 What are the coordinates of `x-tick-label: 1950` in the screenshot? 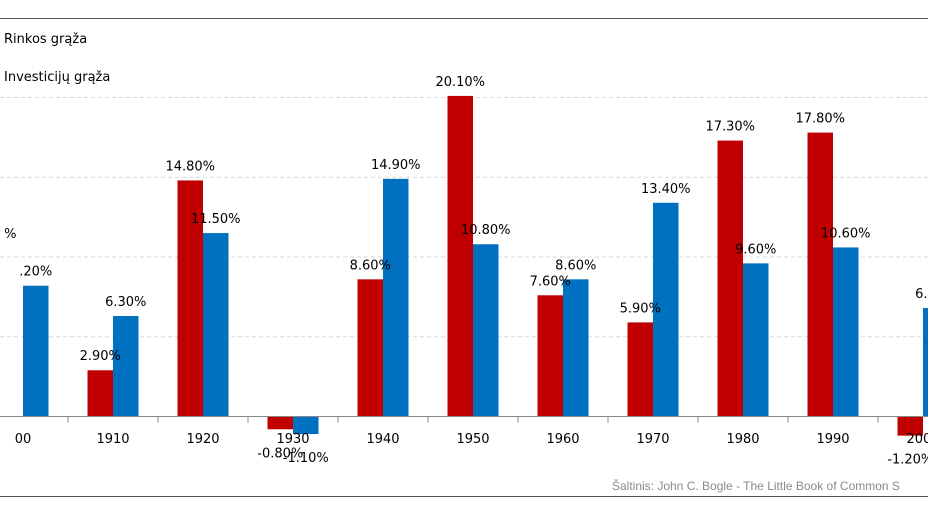 It's located at (472, 439).